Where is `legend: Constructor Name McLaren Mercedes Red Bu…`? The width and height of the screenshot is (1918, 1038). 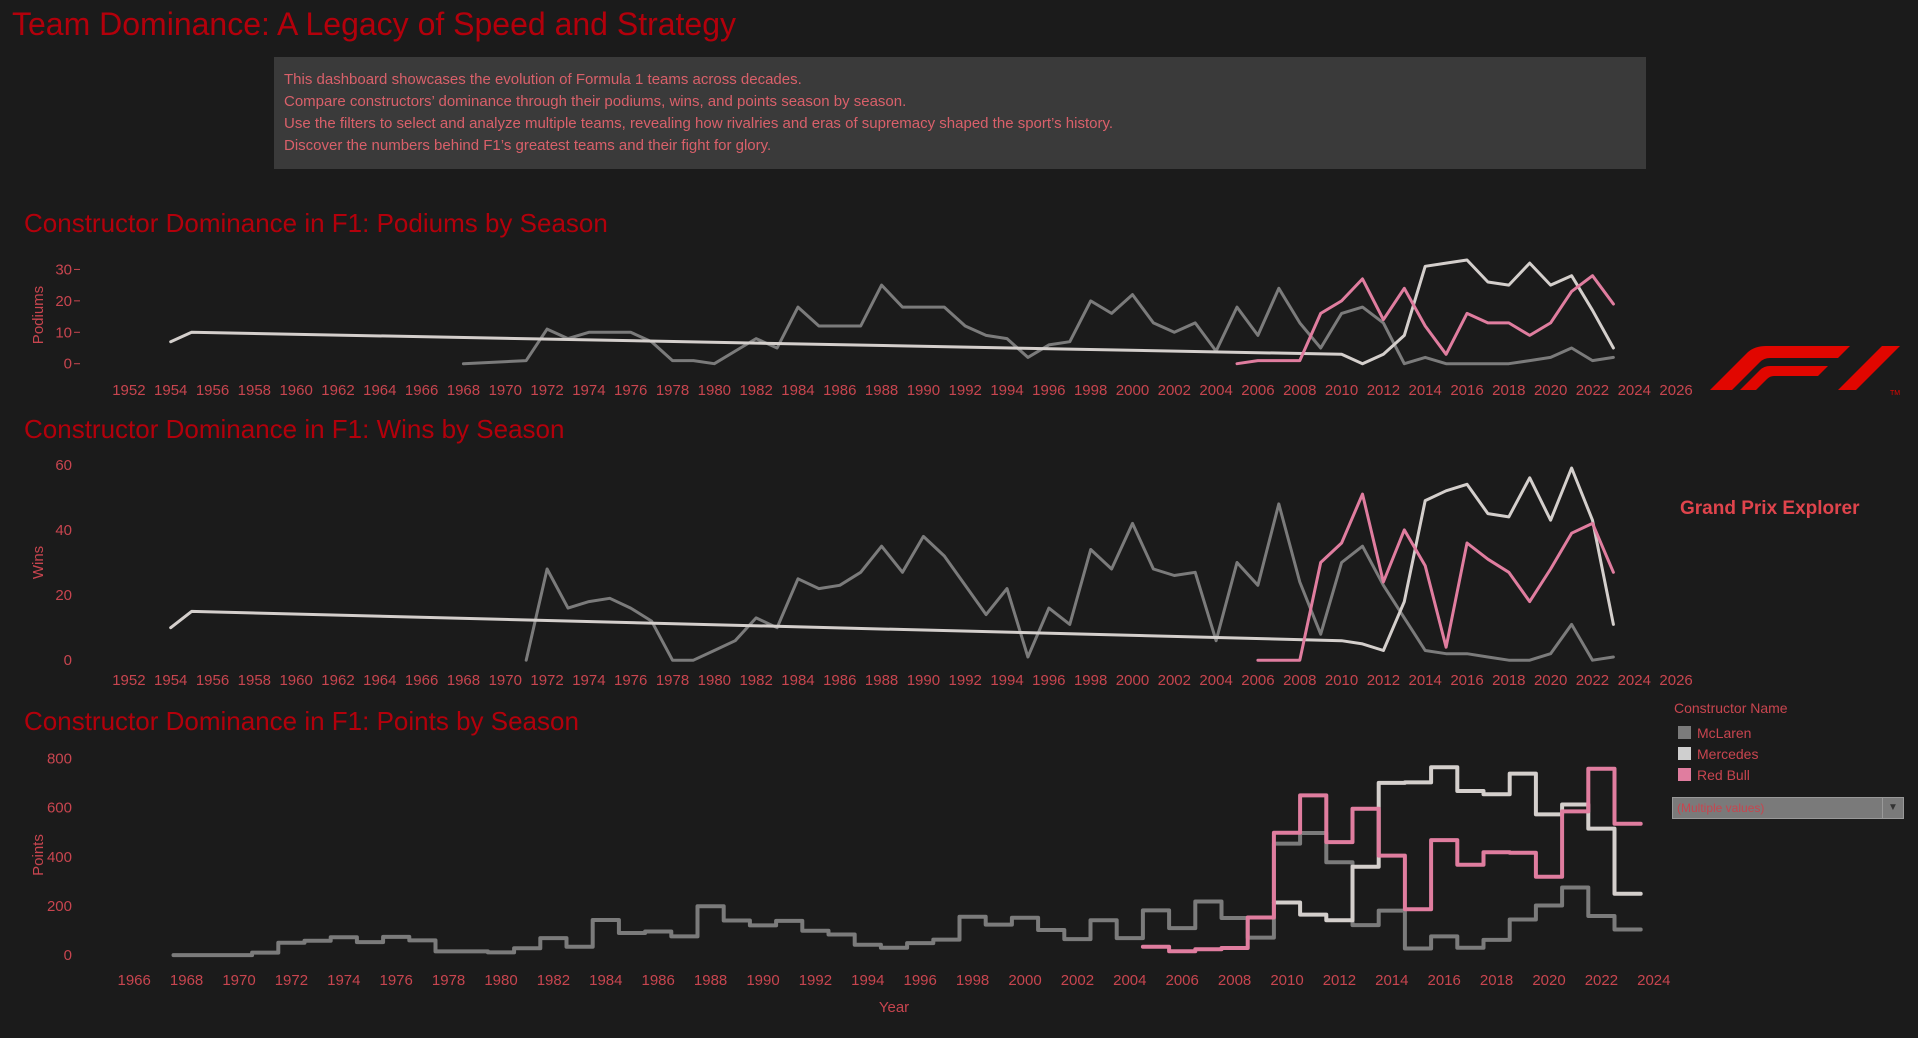
legend: Constructor Name McLaren Mercedes Red Bu… is located at coordinates (1731, 742).